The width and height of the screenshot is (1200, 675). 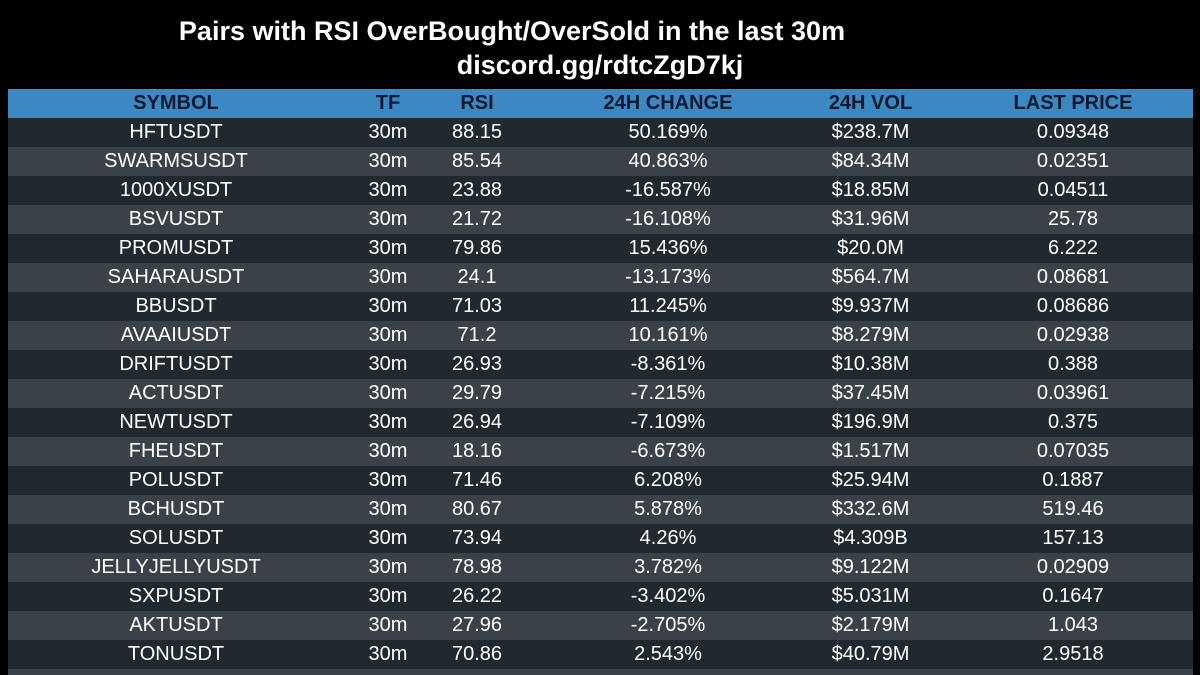 I want to click on cell-symbol: BSVUSDT, so click(x=176, y=219).